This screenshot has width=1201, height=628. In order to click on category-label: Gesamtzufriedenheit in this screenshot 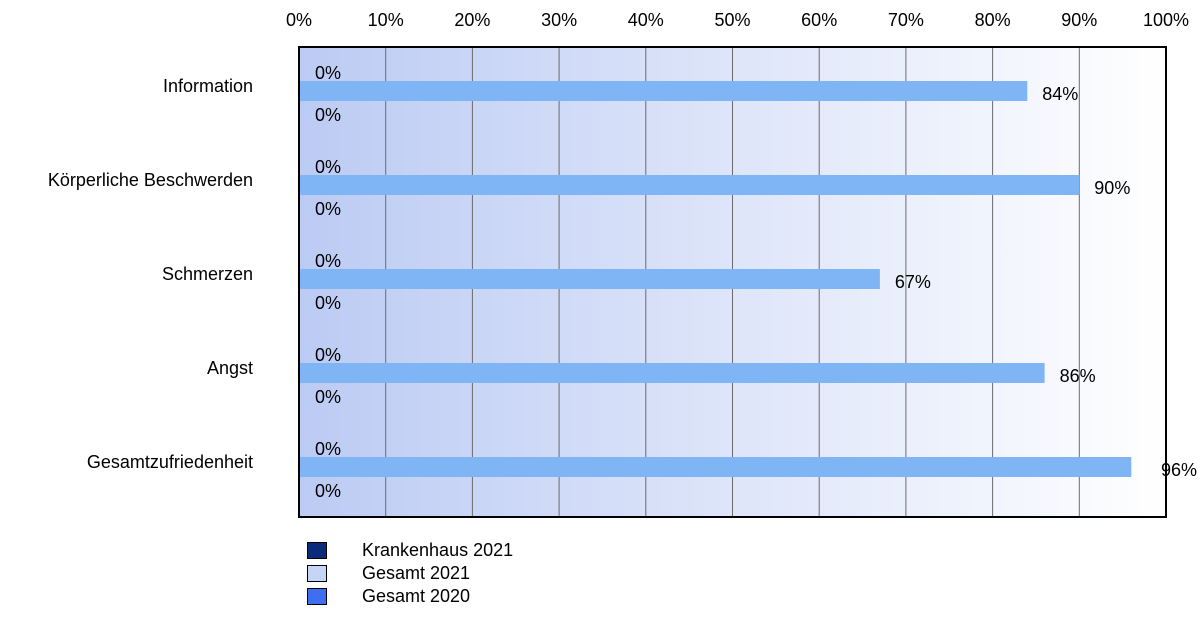, I will do `click(170, 462)`.